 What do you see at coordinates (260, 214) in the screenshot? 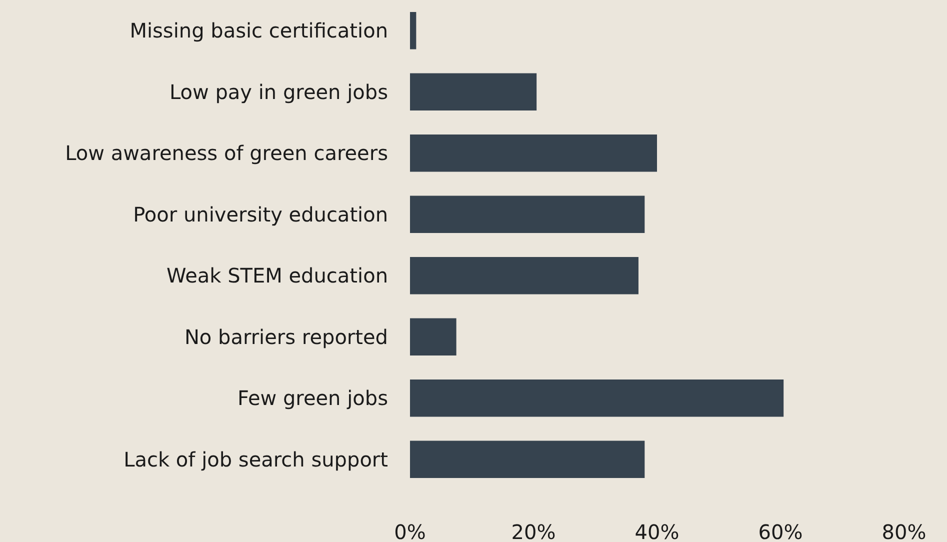
I see `y-tick-label: Poor university education` at bounding box center [260, 214].